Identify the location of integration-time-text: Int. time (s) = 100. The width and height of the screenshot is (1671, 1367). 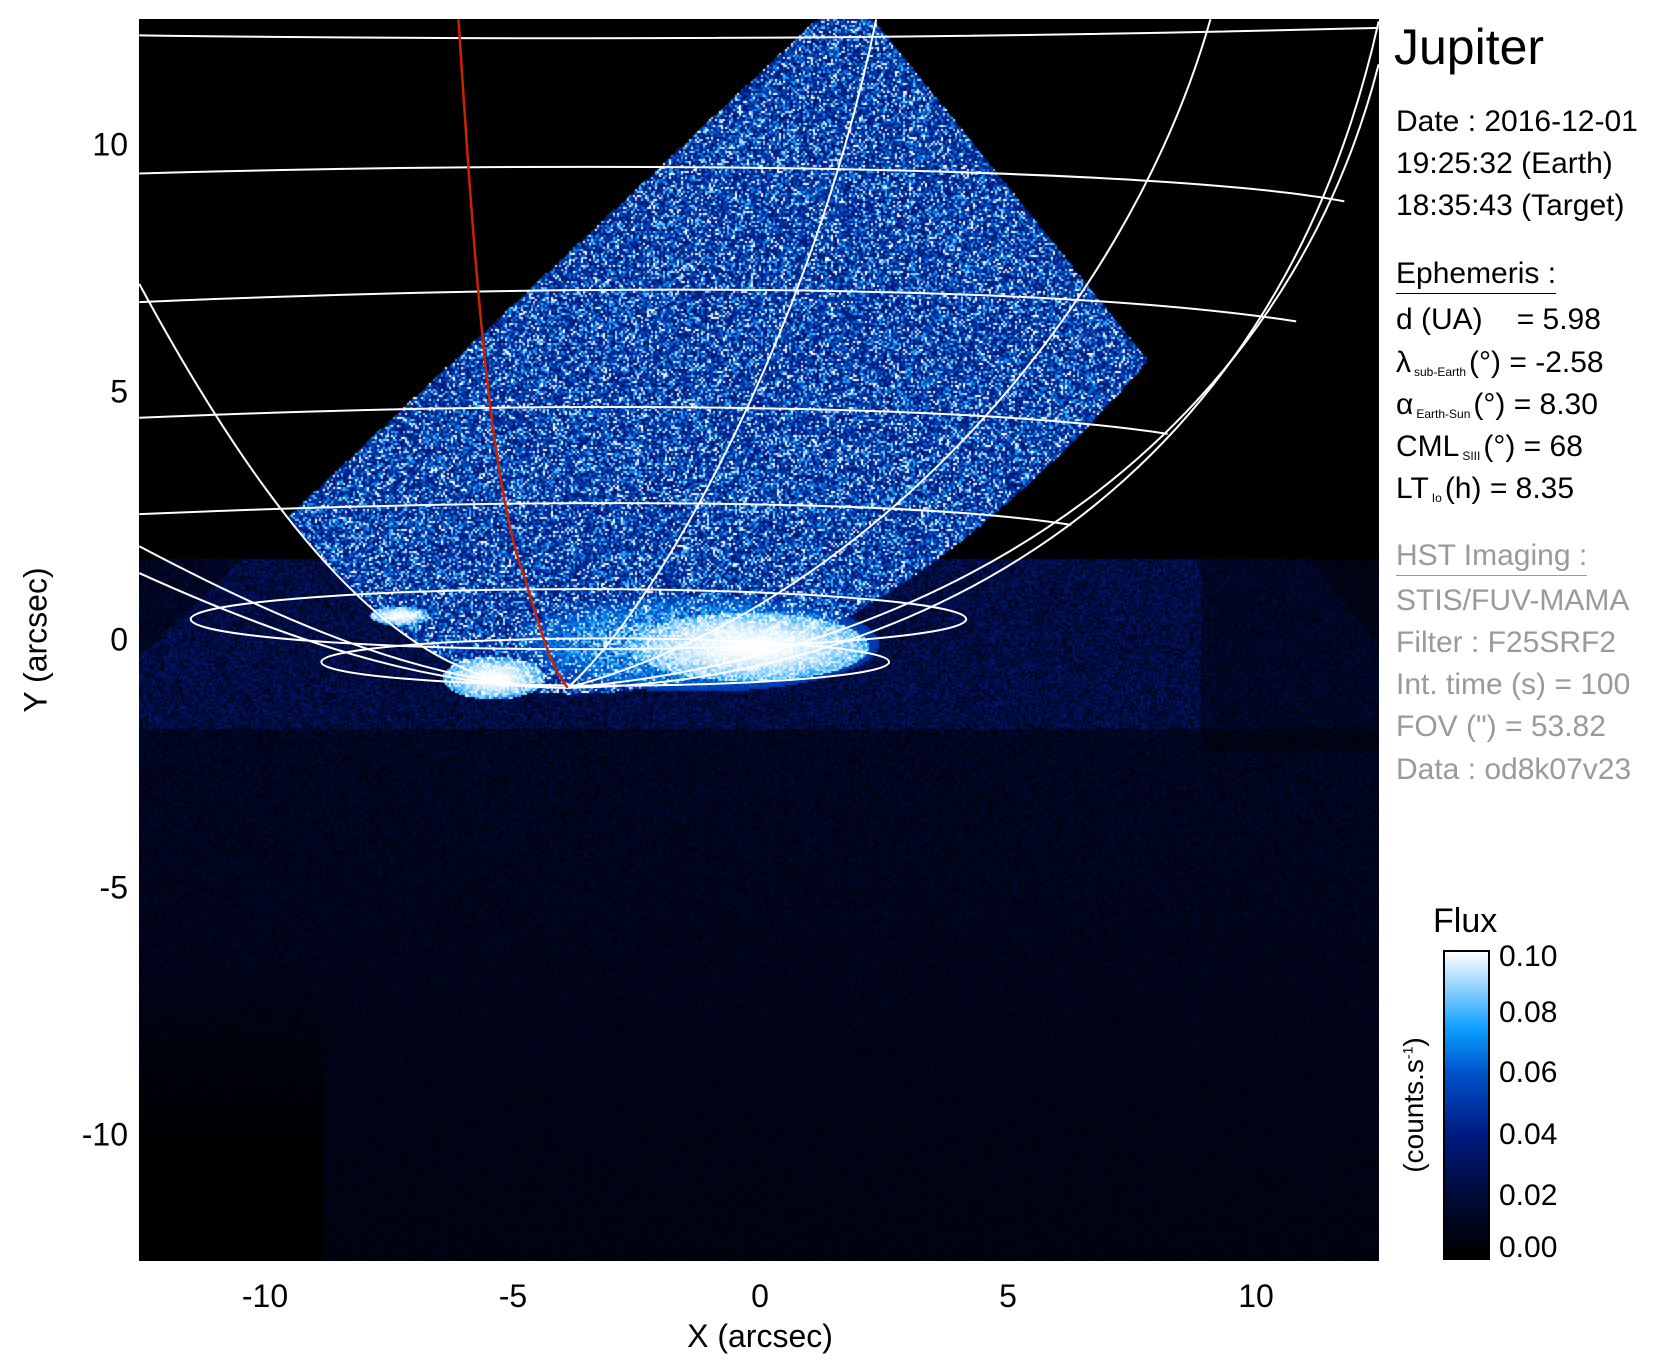
(1513, 684).